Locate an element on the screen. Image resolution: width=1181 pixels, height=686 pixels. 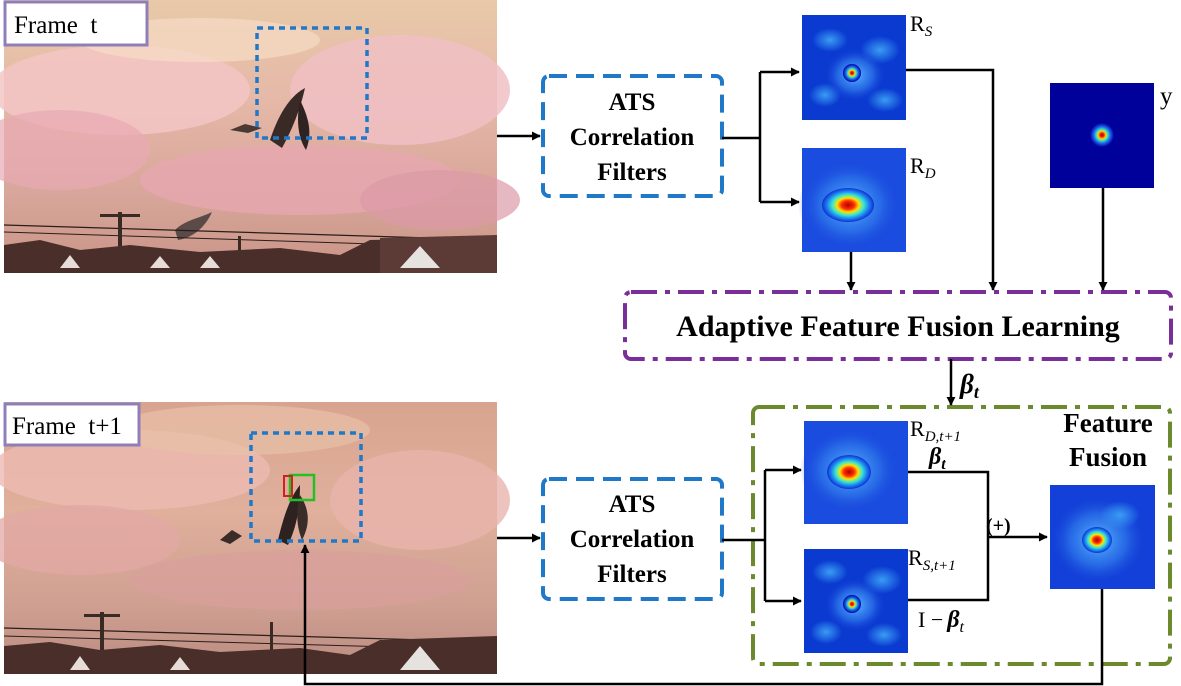
response-map-rs is located at coordinates (854, 67).